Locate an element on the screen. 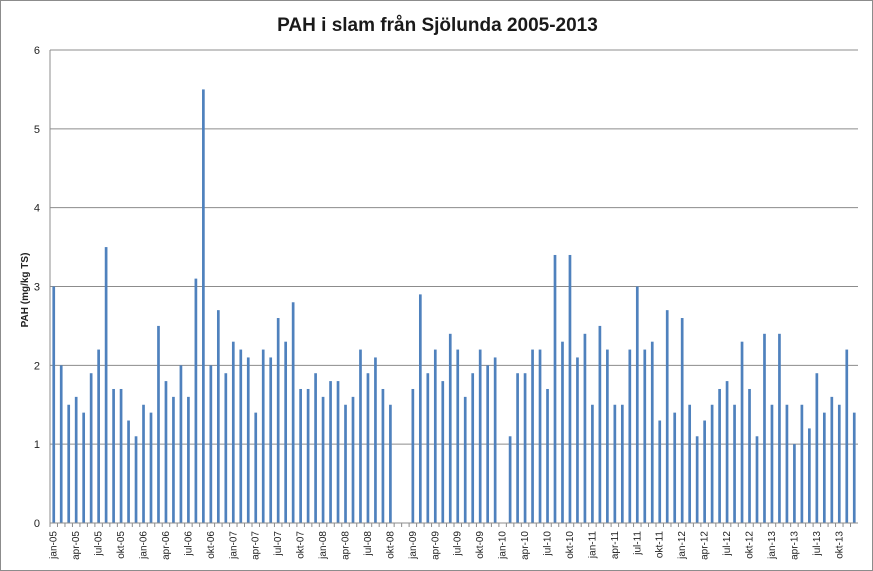  y-tick-label: 6 is located at coordinates (37, 51).